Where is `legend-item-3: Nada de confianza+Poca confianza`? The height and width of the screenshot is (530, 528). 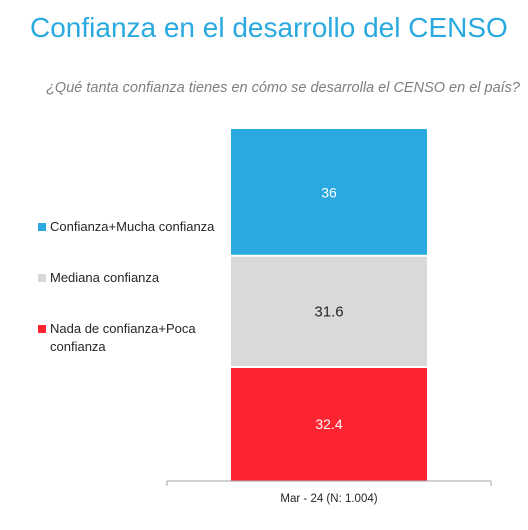
legend-item-3: Nada de confianza+Poca confianza is located at coordinates (138, 338).